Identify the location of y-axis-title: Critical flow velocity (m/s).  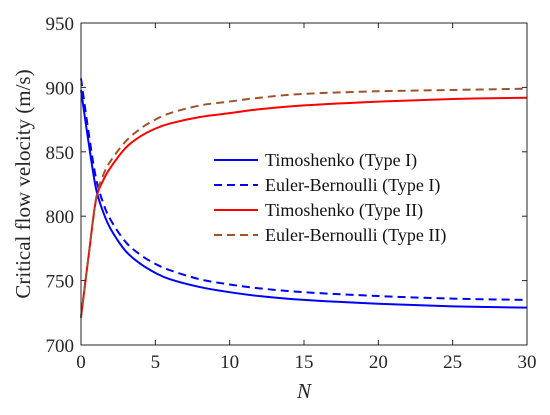
(23, 183).